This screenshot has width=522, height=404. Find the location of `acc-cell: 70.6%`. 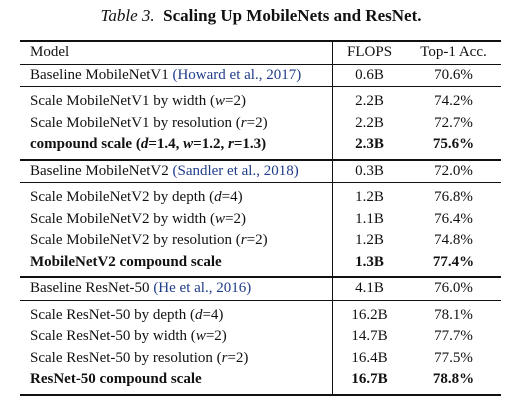

acc-cell: 70.6% is located at coordinates (453, 75).